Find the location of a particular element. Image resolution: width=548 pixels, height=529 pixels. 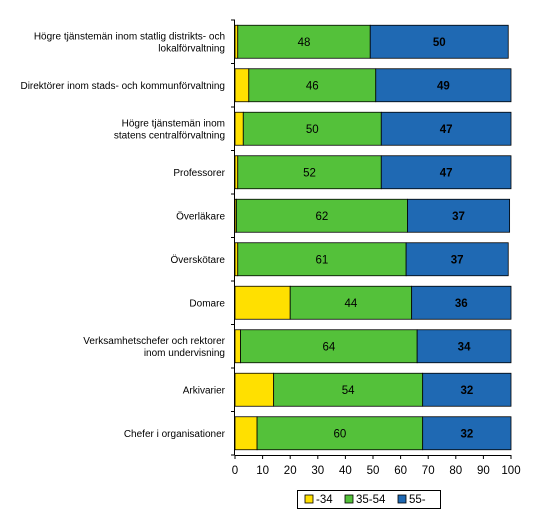

x-tick-label: 70 is located at coordinates (428, 471).